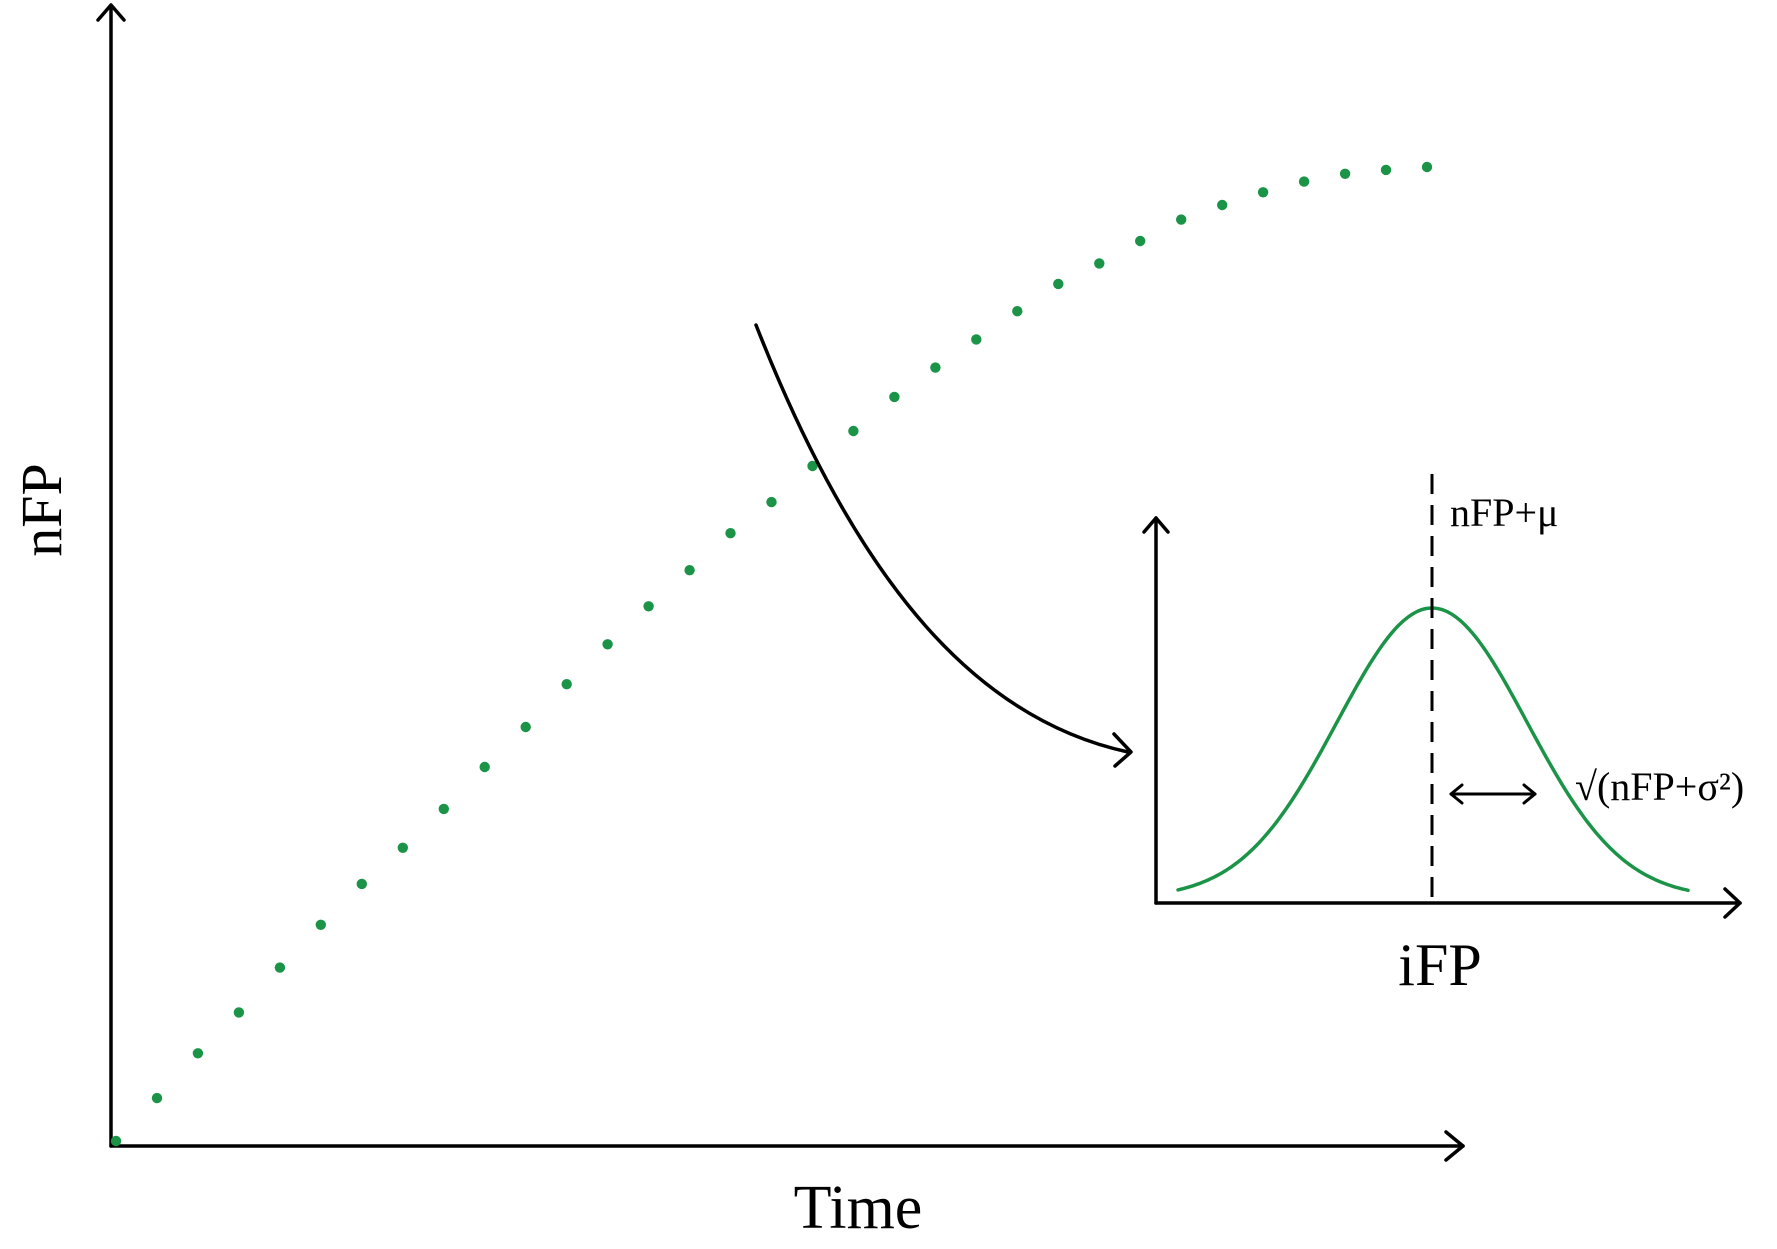 The width and height of the screenshot is (1777, 1249). I want to click on inset-x-axis-arrowhead, so click(1732, 903).